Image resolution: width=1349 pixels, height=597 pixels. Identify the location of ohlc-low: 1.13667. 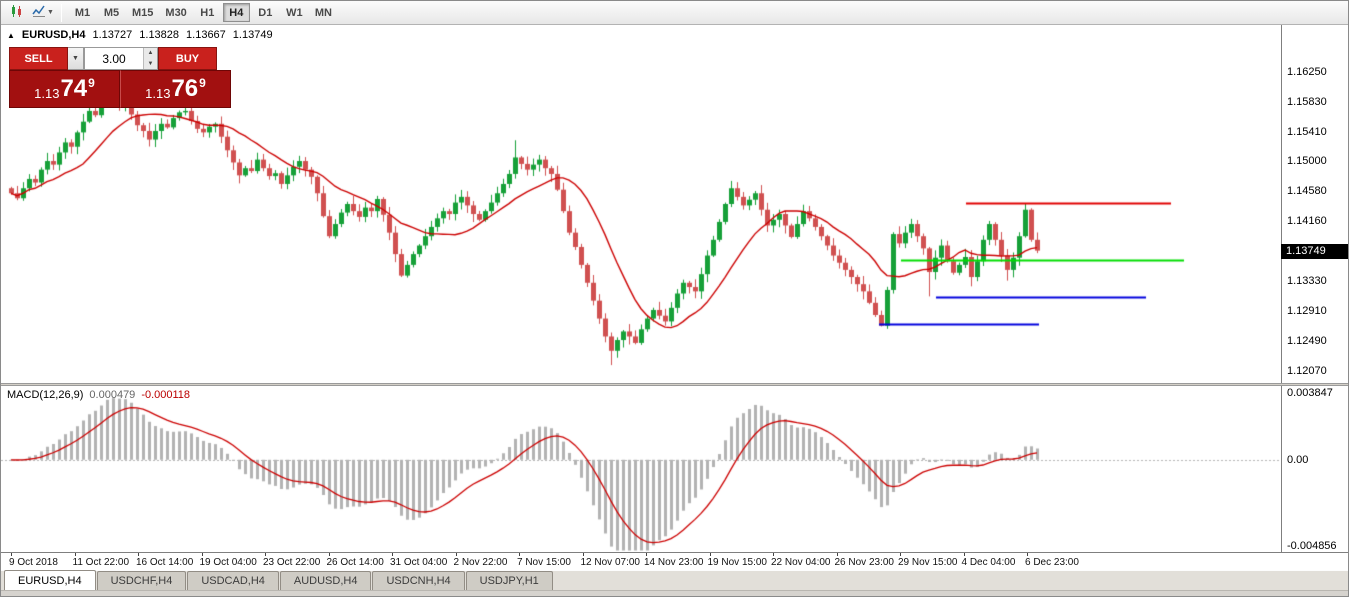
(206, 35).